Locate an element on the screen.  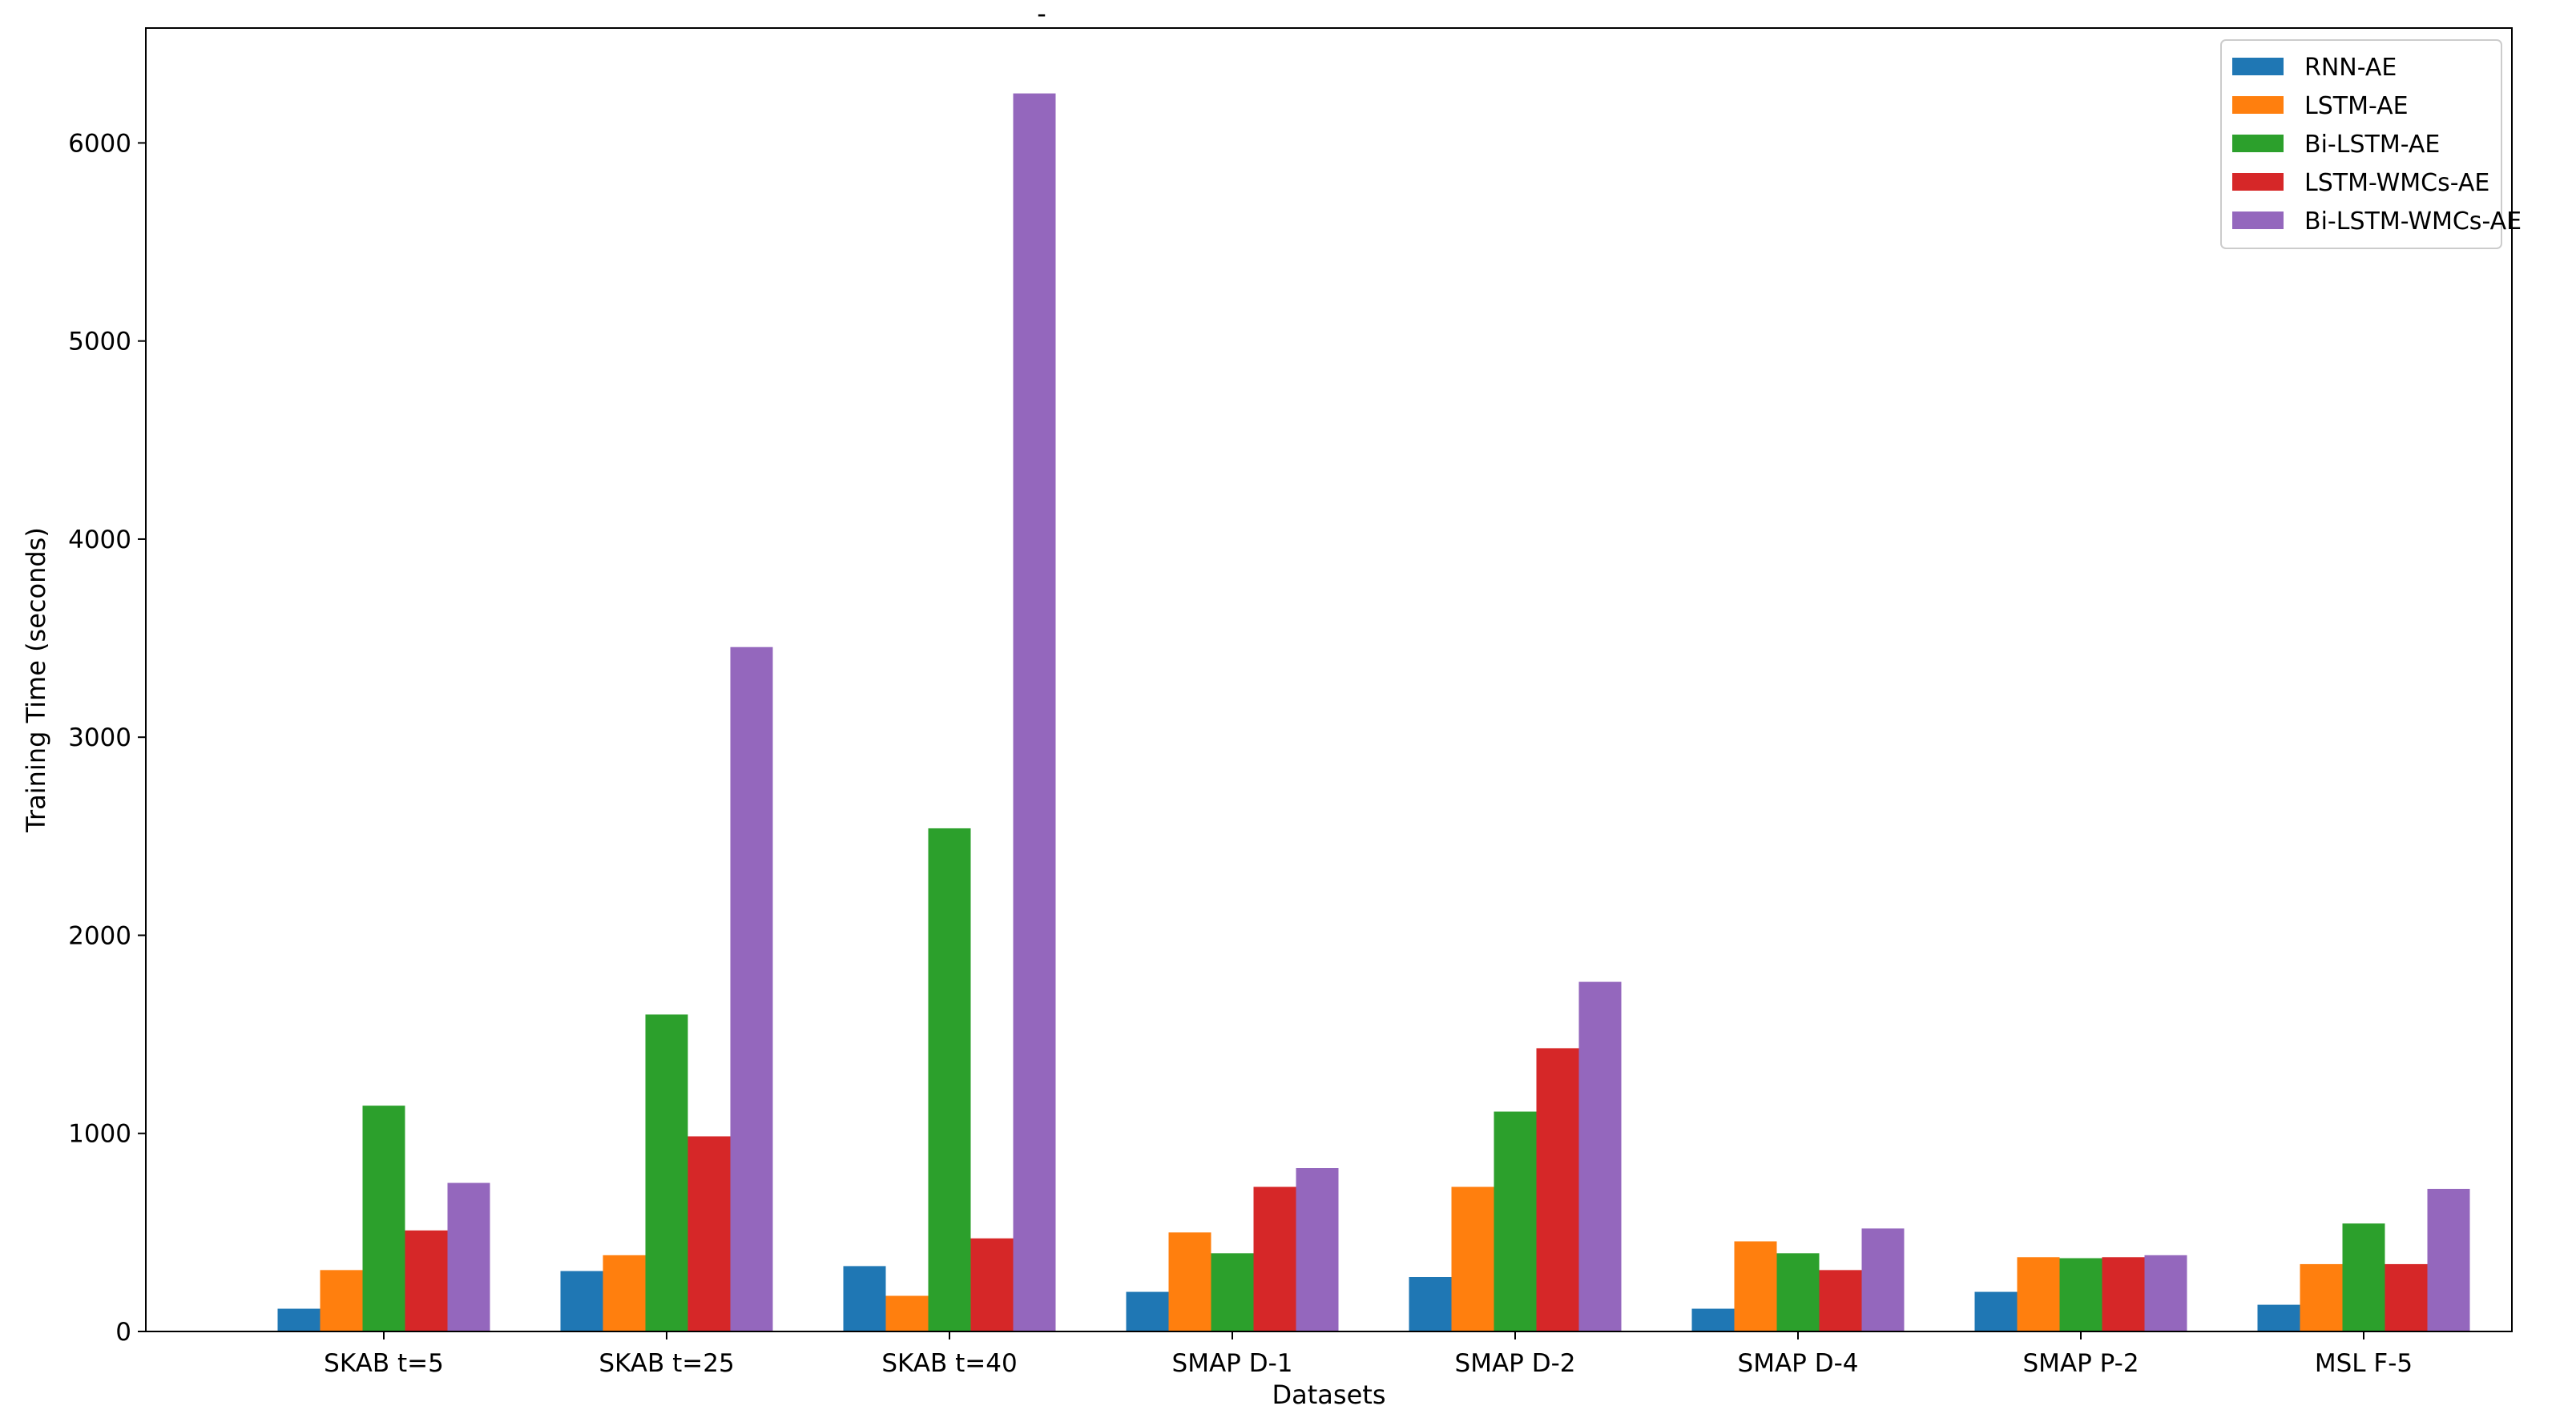
x-axis-label: Datasets is located at coordinates (1329, 1395).